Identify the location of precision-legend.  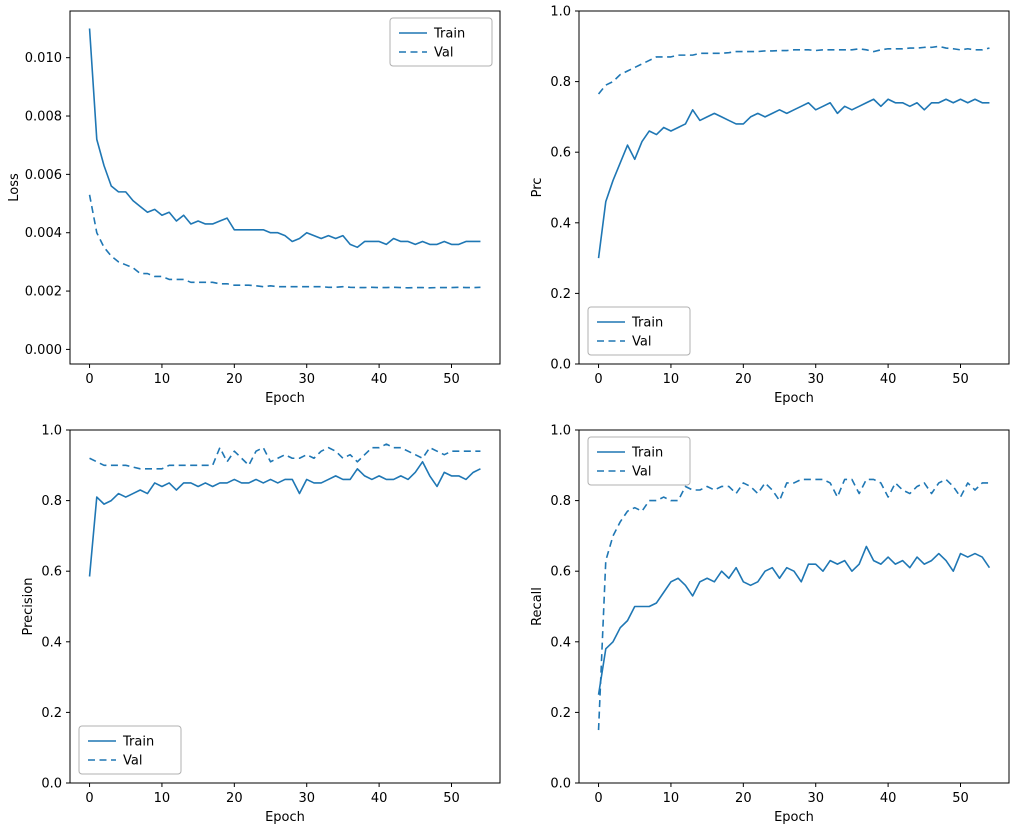
(130, 750).